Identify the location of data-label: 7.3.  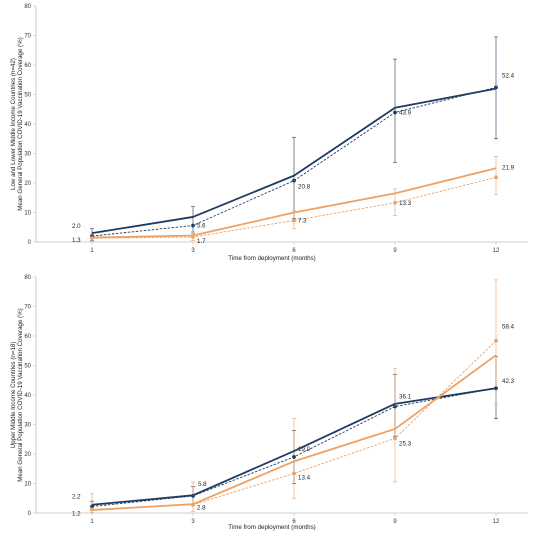
(302, 220).